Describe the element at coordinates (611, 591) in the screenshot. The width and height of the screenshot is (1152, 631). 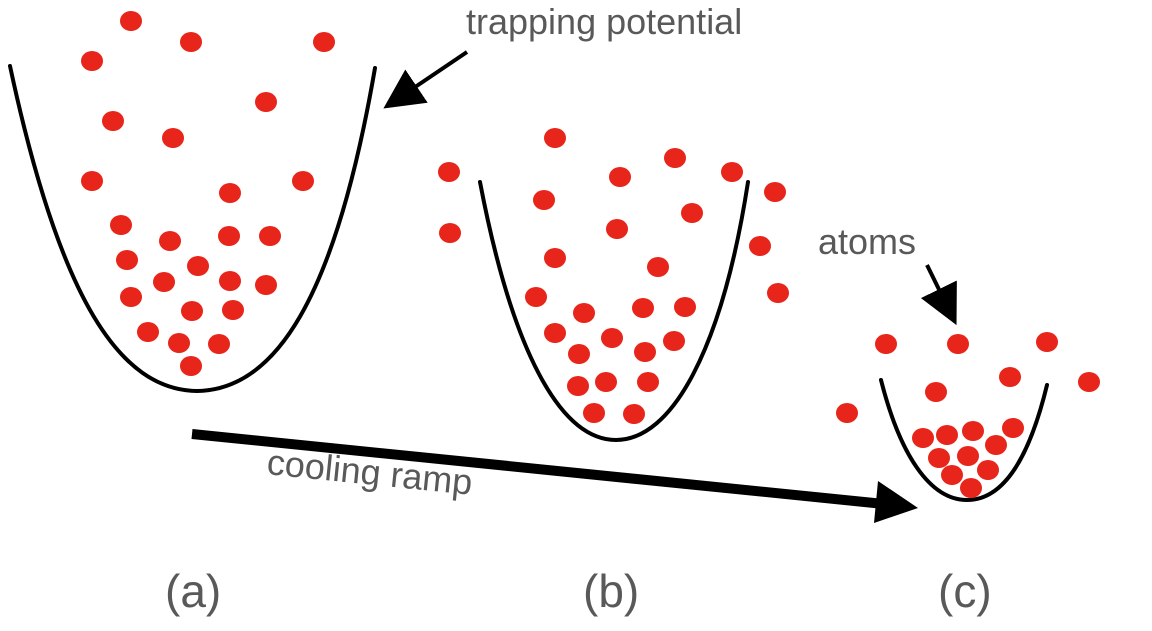
I see `panel-label-b: (b)` at that location.